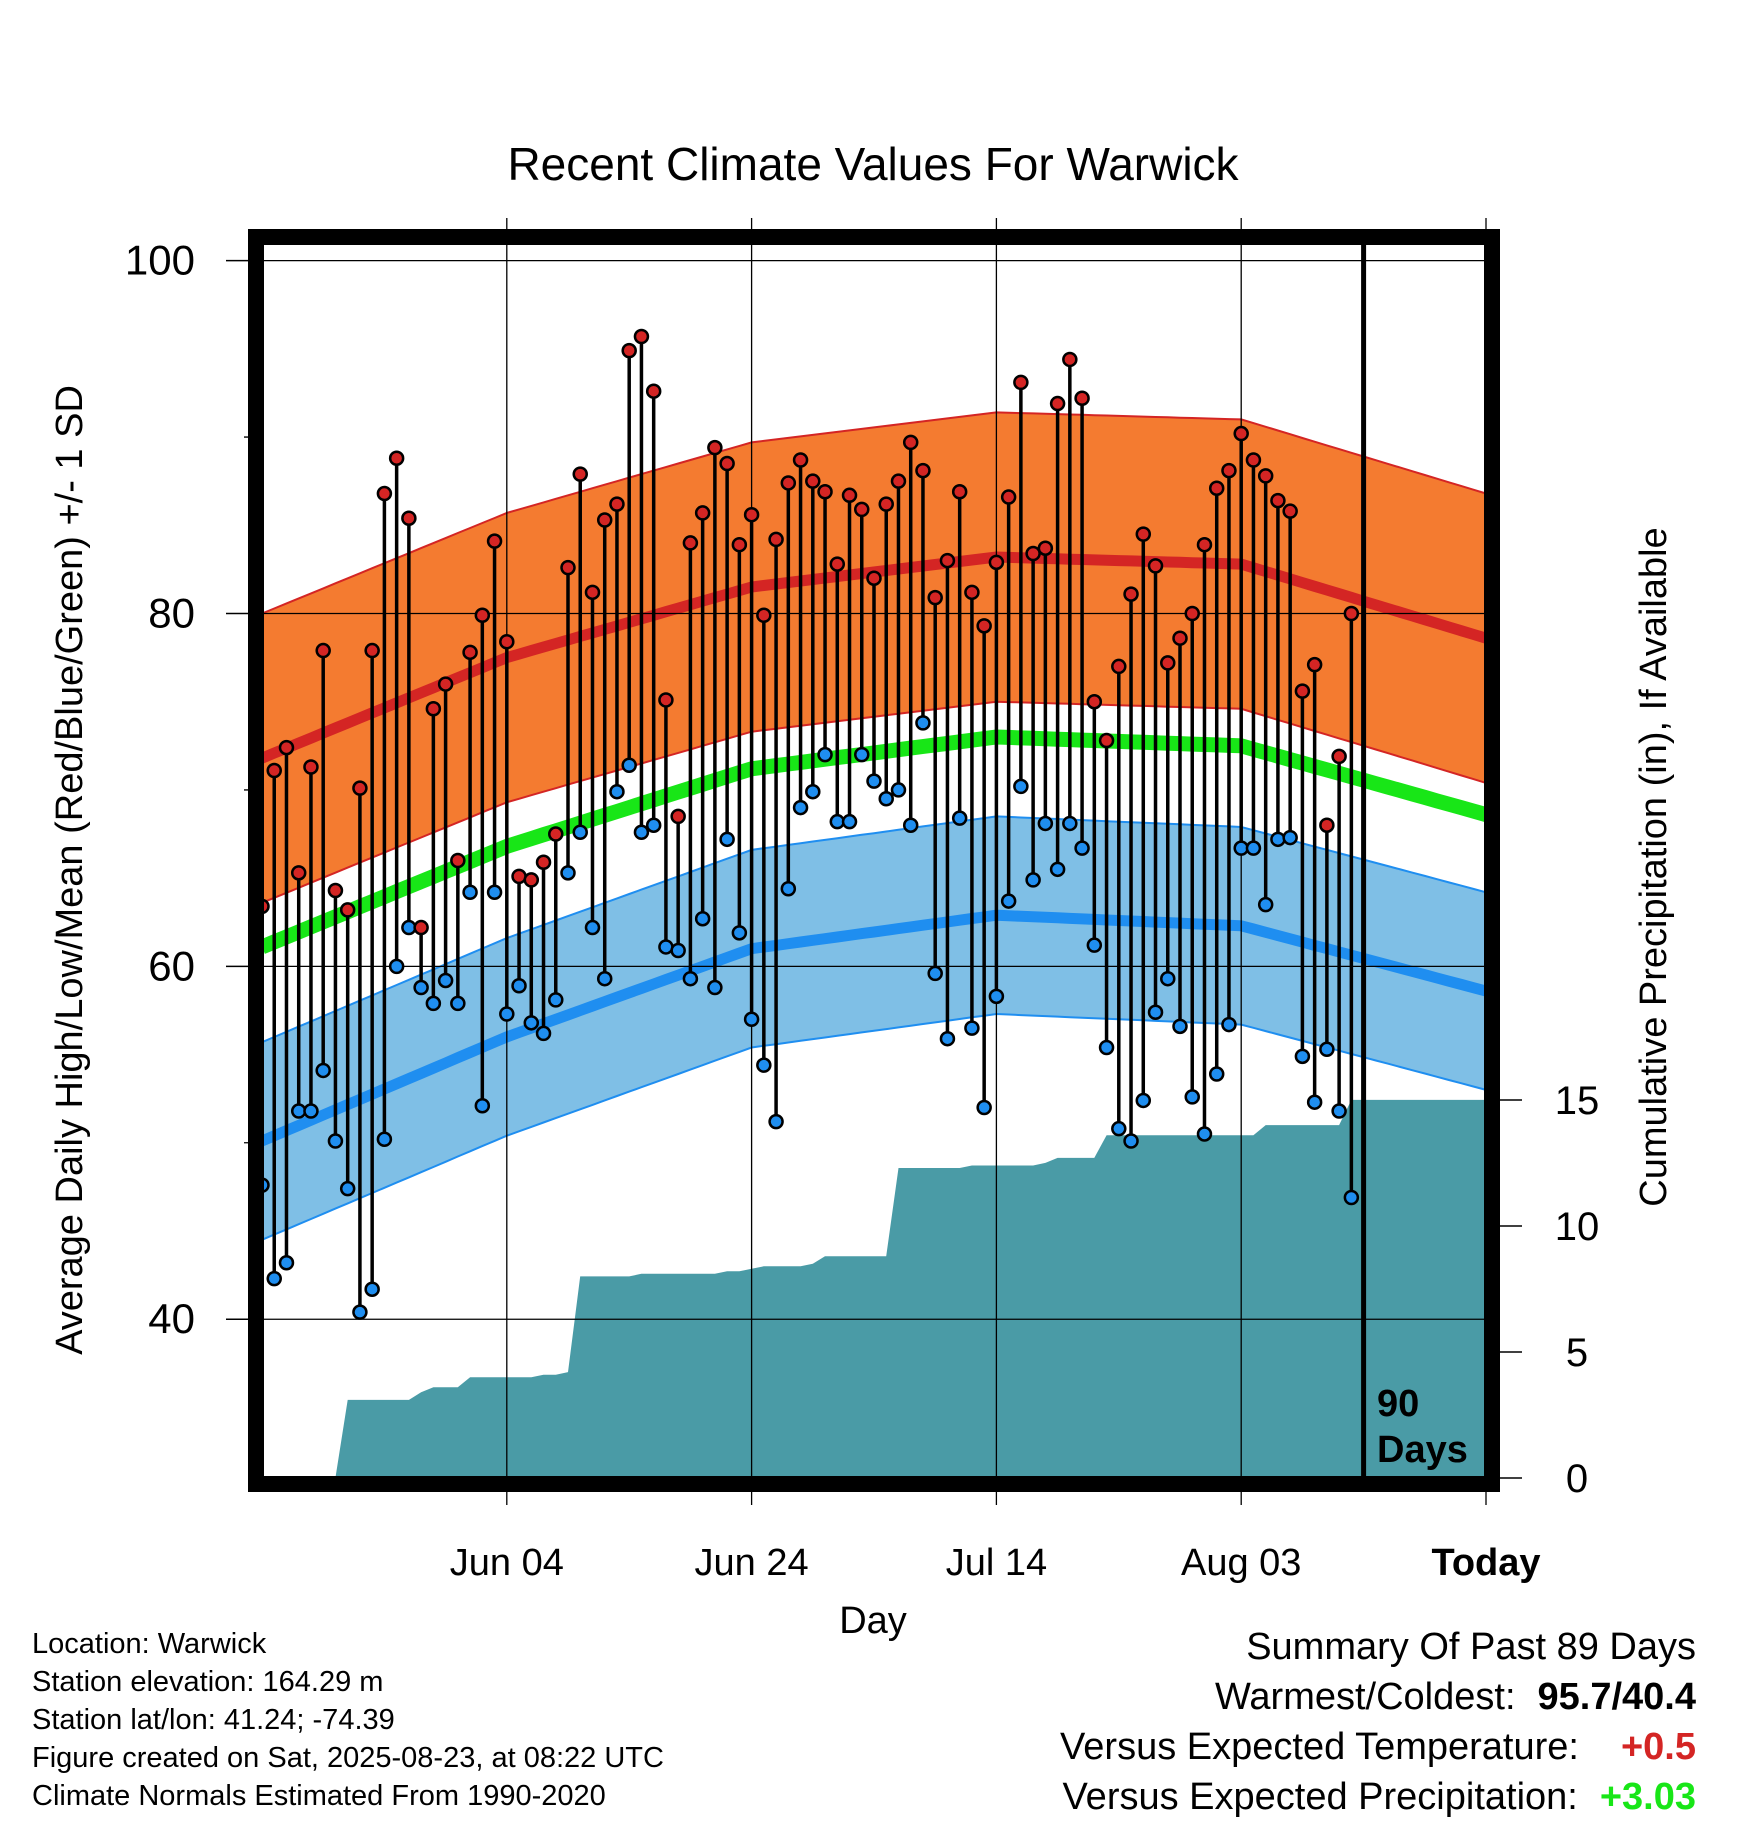 Image resolution: width=1748 pixels, height=1828 pixels. I want to click on chart-title: Recent Climate Values For Warwick, so click(873, 164).